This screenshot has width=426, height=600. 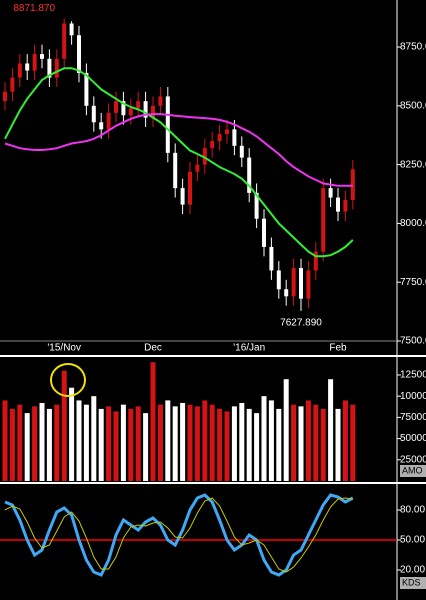 What do you see at coordinates (178, 535) in the screenshot?
I see `oscillator-line` at bounding box center [178, 535].